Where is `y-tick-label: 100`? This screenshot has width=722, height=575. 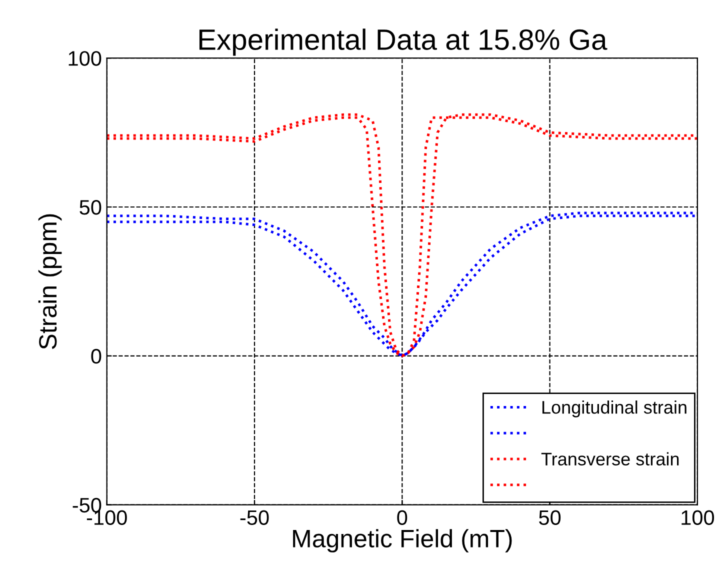
y-tick-label: 100 is located at coordinates (85, 58).